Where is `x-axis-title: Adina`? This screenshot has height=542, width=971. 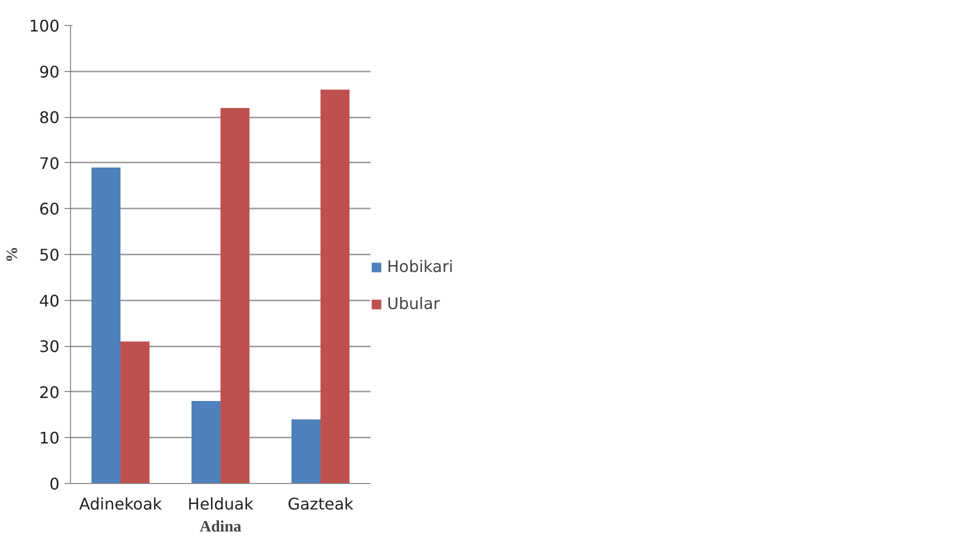 x-axis-title: Adina is located at coordinates (221, 527).